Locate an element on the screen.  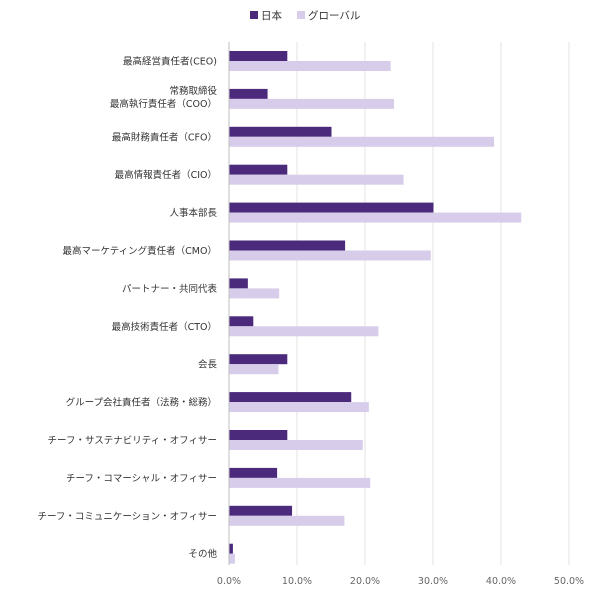
category-label: チーフ・サステナビリティ・オフィサー is located at coordinates (132, 441).